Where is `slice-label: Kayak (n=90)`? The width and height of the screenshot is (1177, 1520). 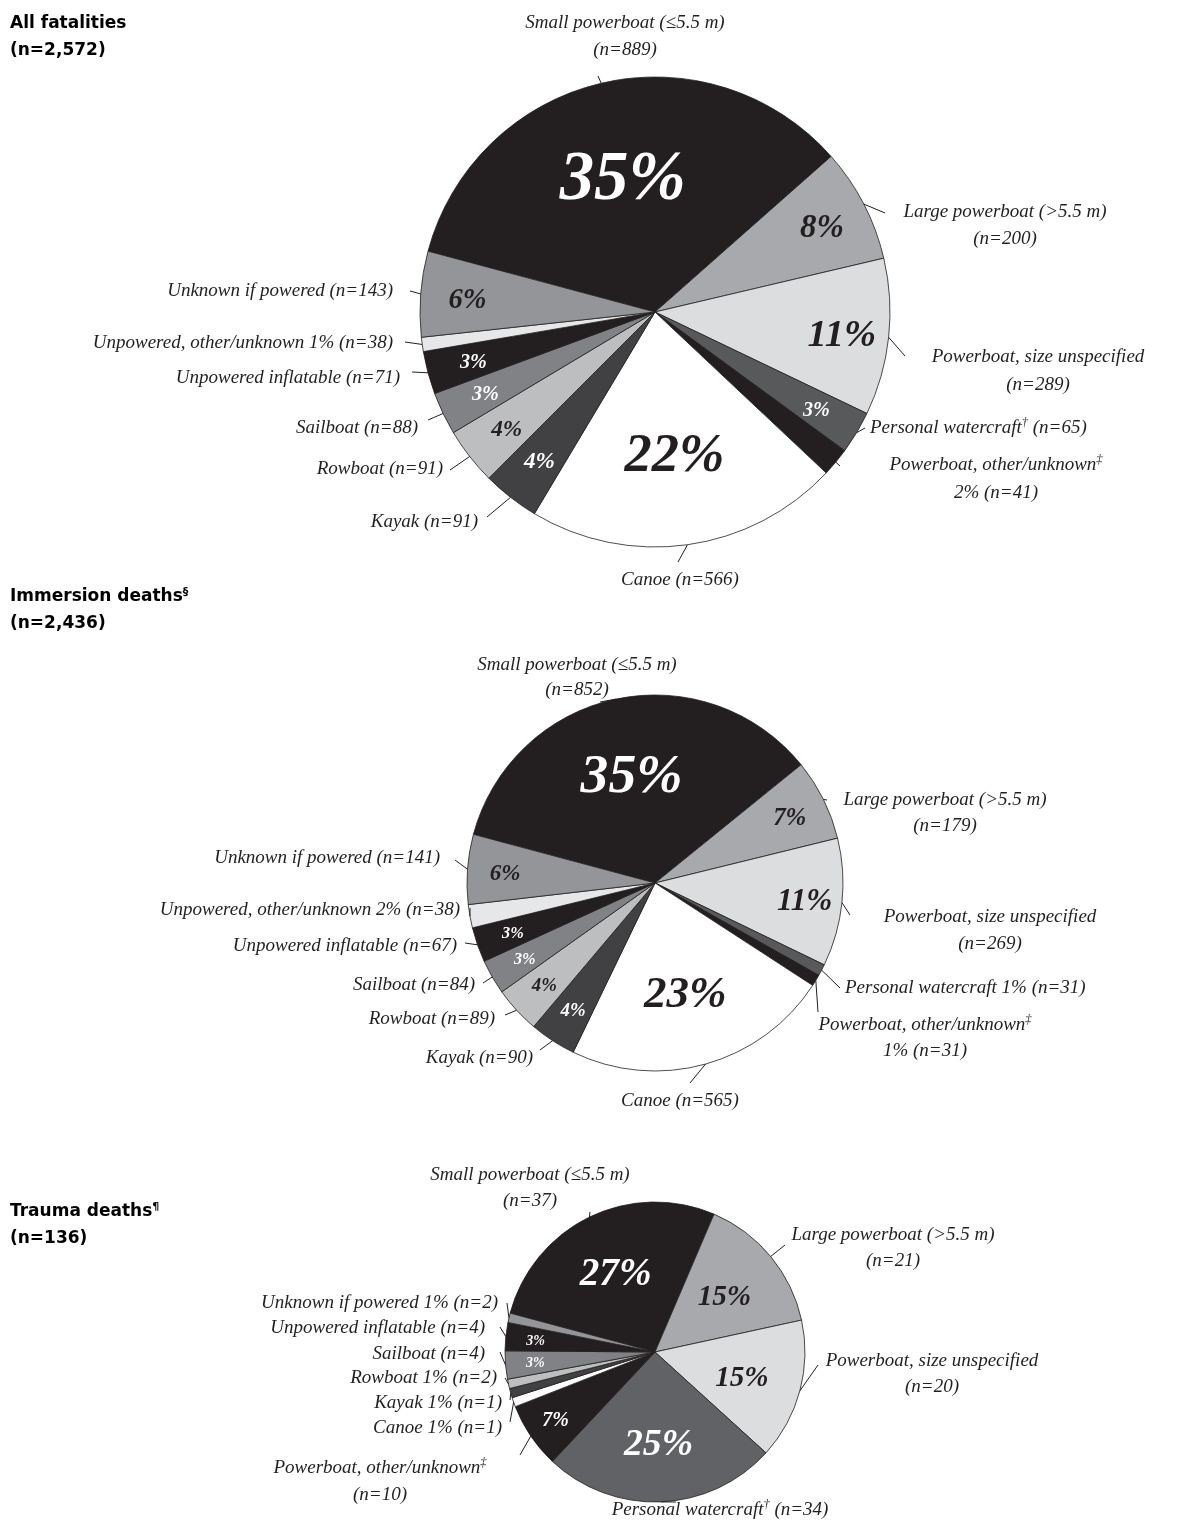
slice-label: Kayak (n=90) is located at coordinates (478, 1057).